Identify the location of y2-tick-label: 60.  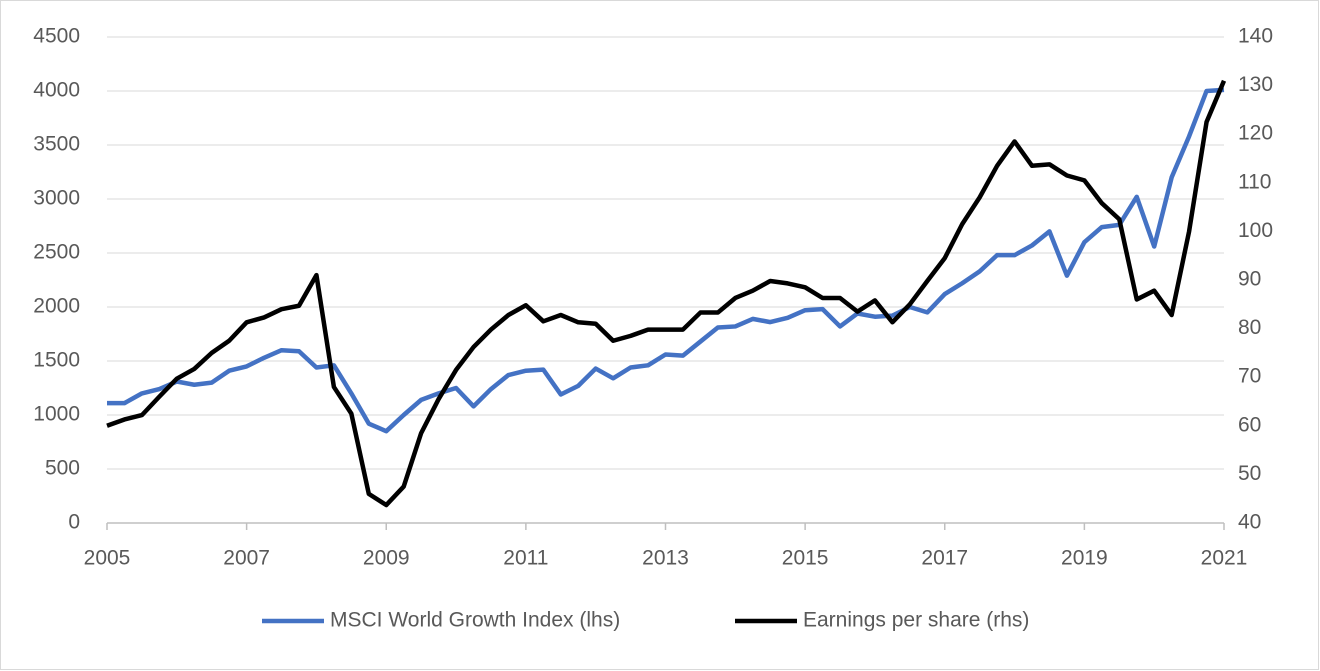
(1249, 424).